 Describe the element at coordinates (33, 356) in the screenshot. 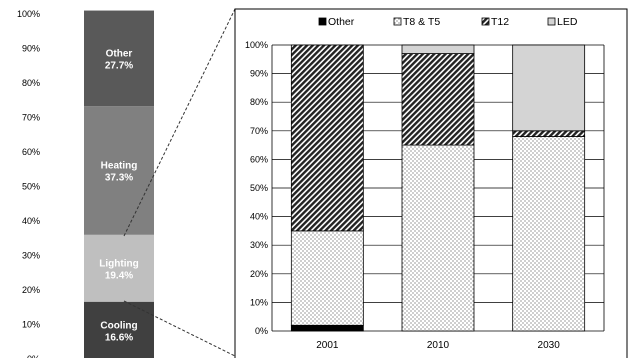

I see `left-y-tick-label: 0%` at that location.